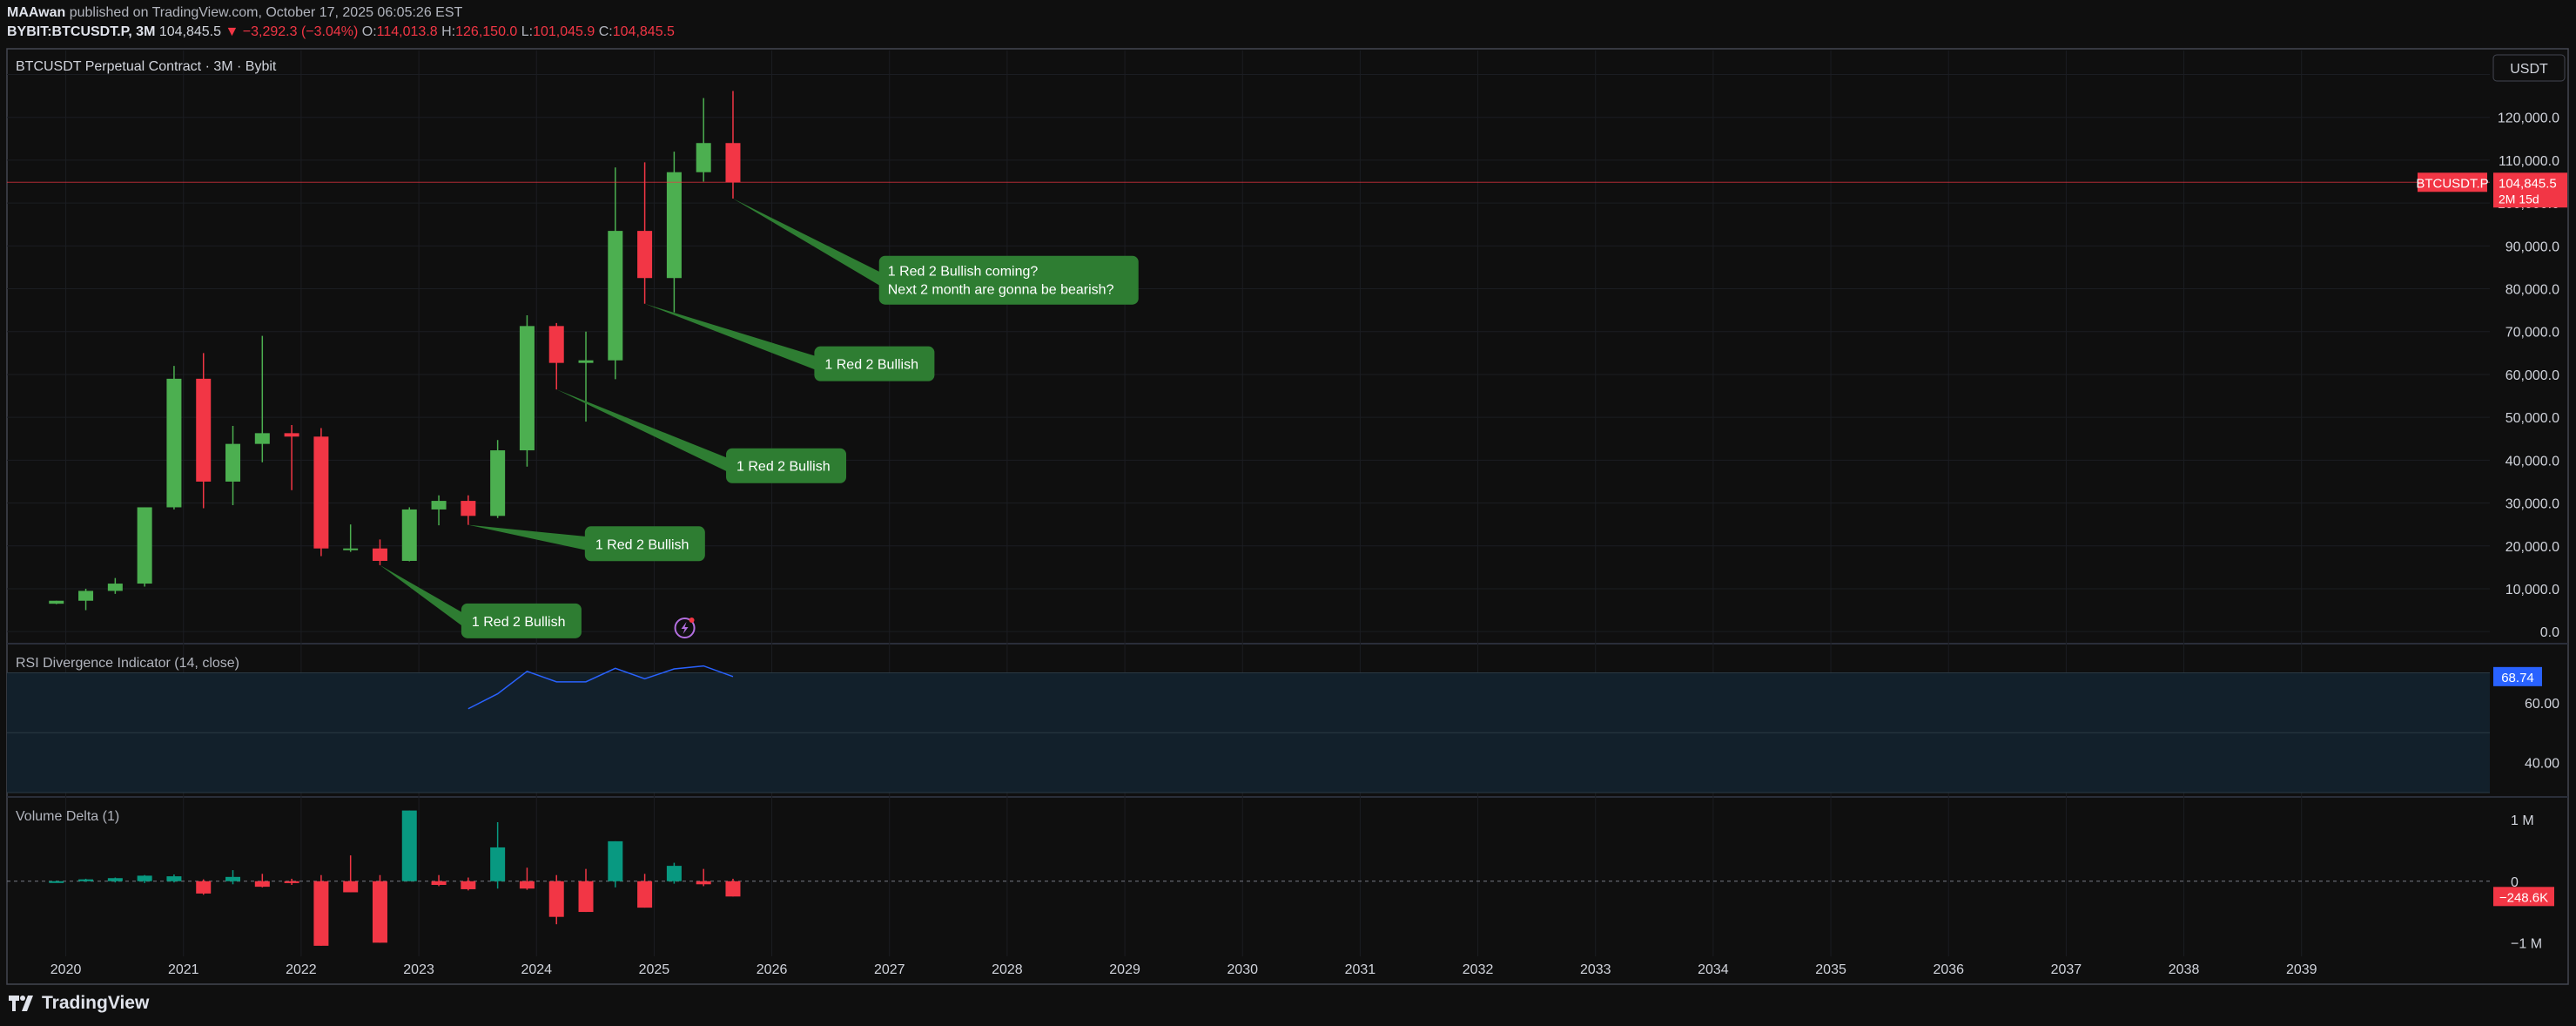  What do you see at coordinates (2519, 199) in the screenshot?
I see `countdown-tag: 2M 15d` at bounding box center [2519, 199].